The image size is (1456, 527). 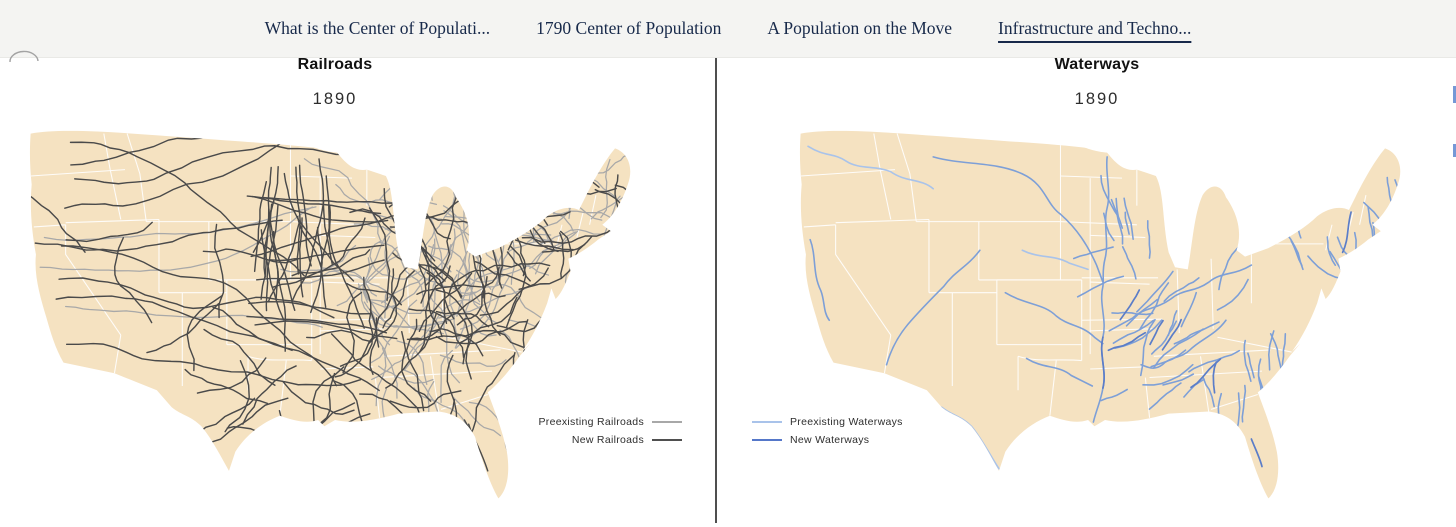 I want to click on new-railroads-swatch, so click(x=667, y=440).